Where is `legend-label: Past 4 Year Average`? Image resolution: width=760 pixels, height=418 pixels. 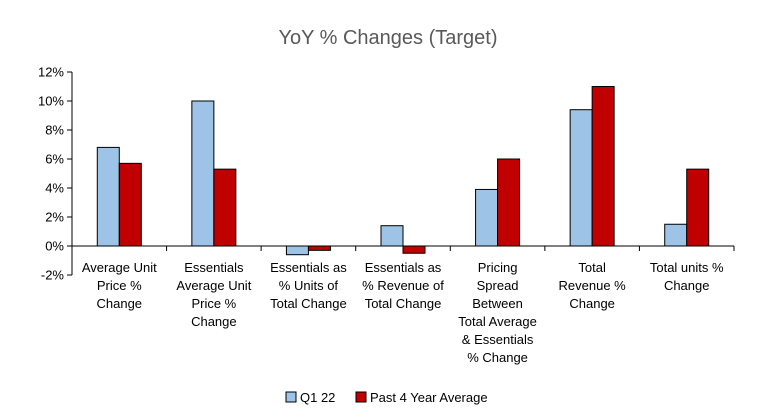 legend-label: Past 4 Year Average is located at coordinates (429, 397).